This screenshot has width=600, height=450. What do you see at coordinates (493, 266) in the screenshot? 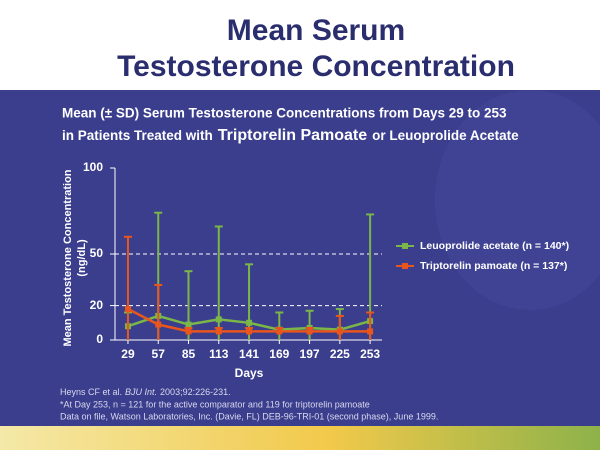
I see `legend-label: Triptorelin pamoate (n = 137*)` at bounding box center [493, 266].